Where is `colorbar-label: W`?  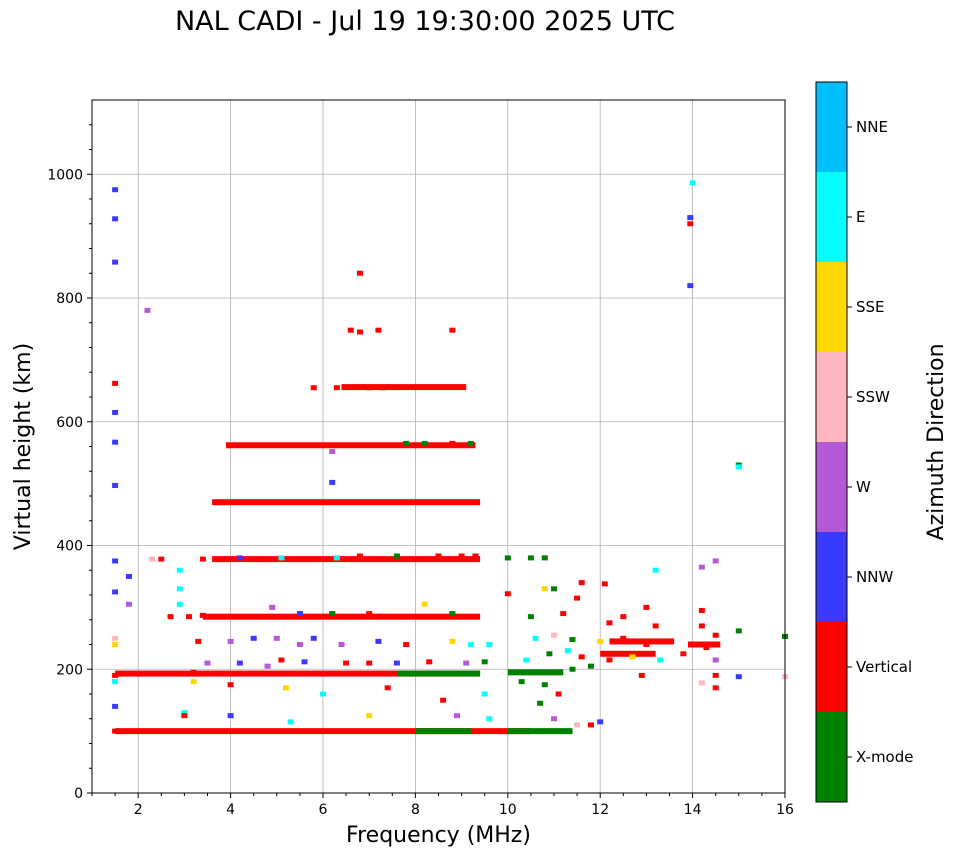 colorbar-label: W is located at coordinates (863, 487).